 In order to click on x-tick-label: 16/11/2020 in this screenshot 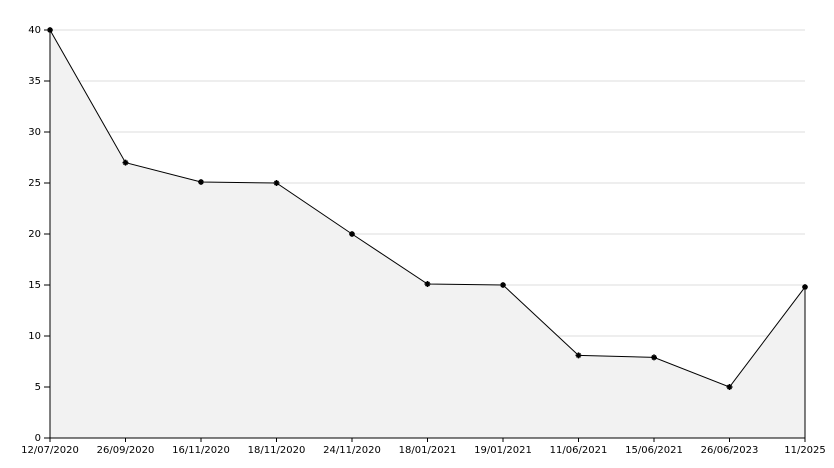, I will do `click(201, 450)`.